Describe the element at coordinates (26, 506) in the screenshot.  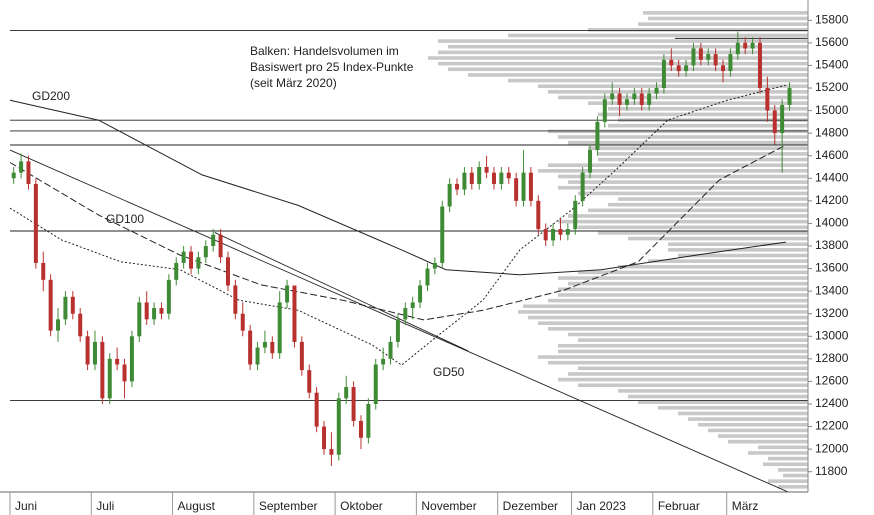
I see `x-tick-label: Juni` at that location.